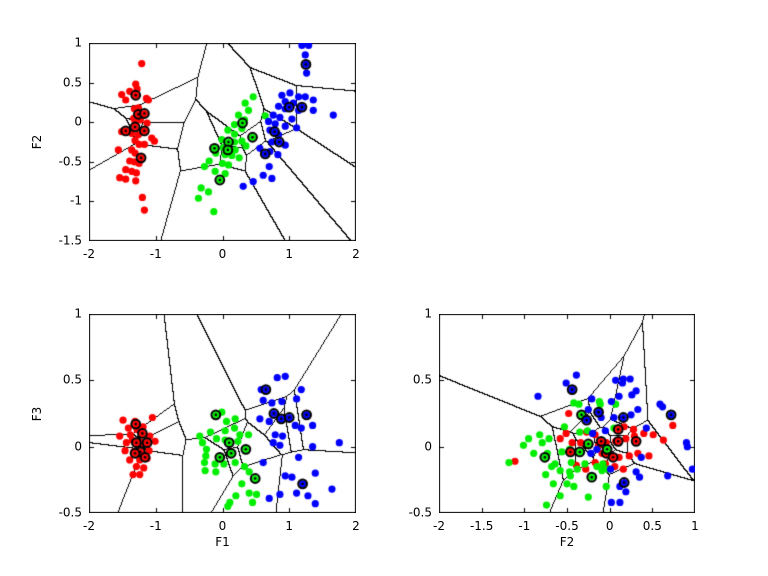  Describe the element at coordinates (37, 413) in the screenshot. I see `y-axis-label: F3` at that location.